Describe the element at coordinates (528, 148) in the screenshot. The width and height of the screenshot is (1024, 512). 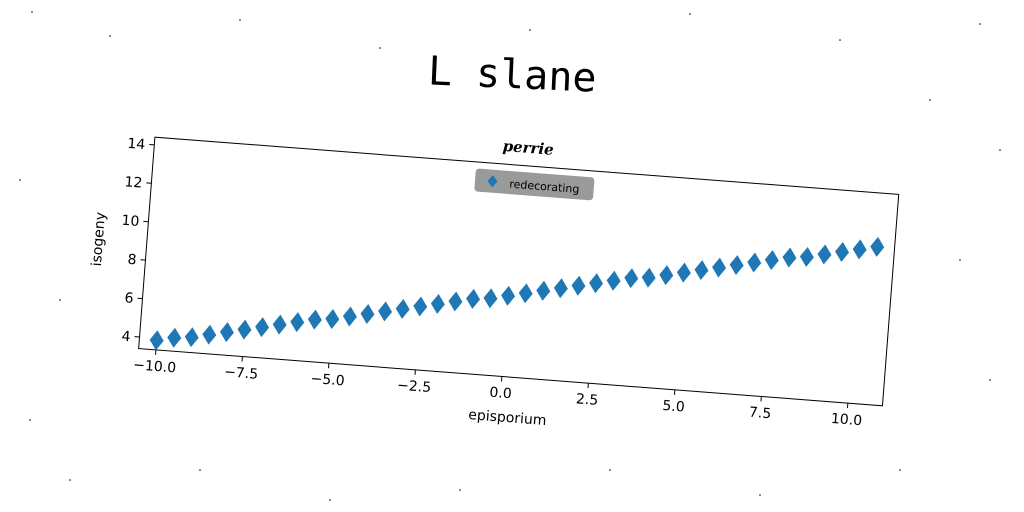
I see `plot-title: perrie` at that location.